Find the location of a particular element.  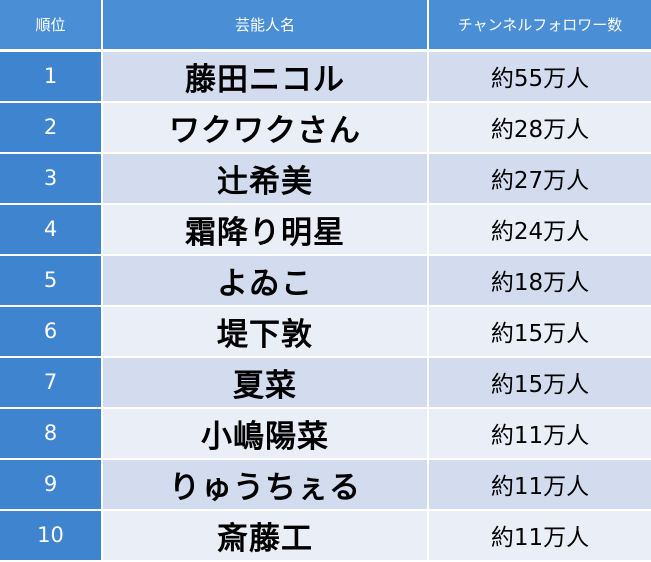

rank-cell: 9 is located at coordinates (51, 484).